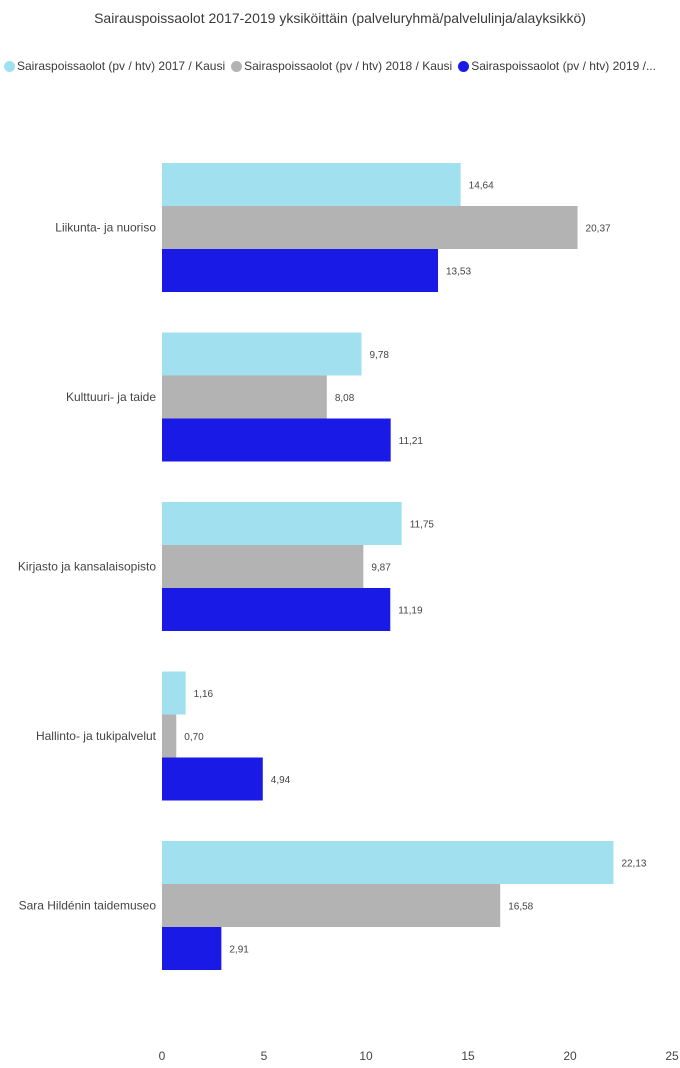 The image size is (680, 1068). Describe the element at coordinates (263, 566) in the screenshot. I see `bar-2018-kirjasto-ja-kansalaisopisto` at that location.